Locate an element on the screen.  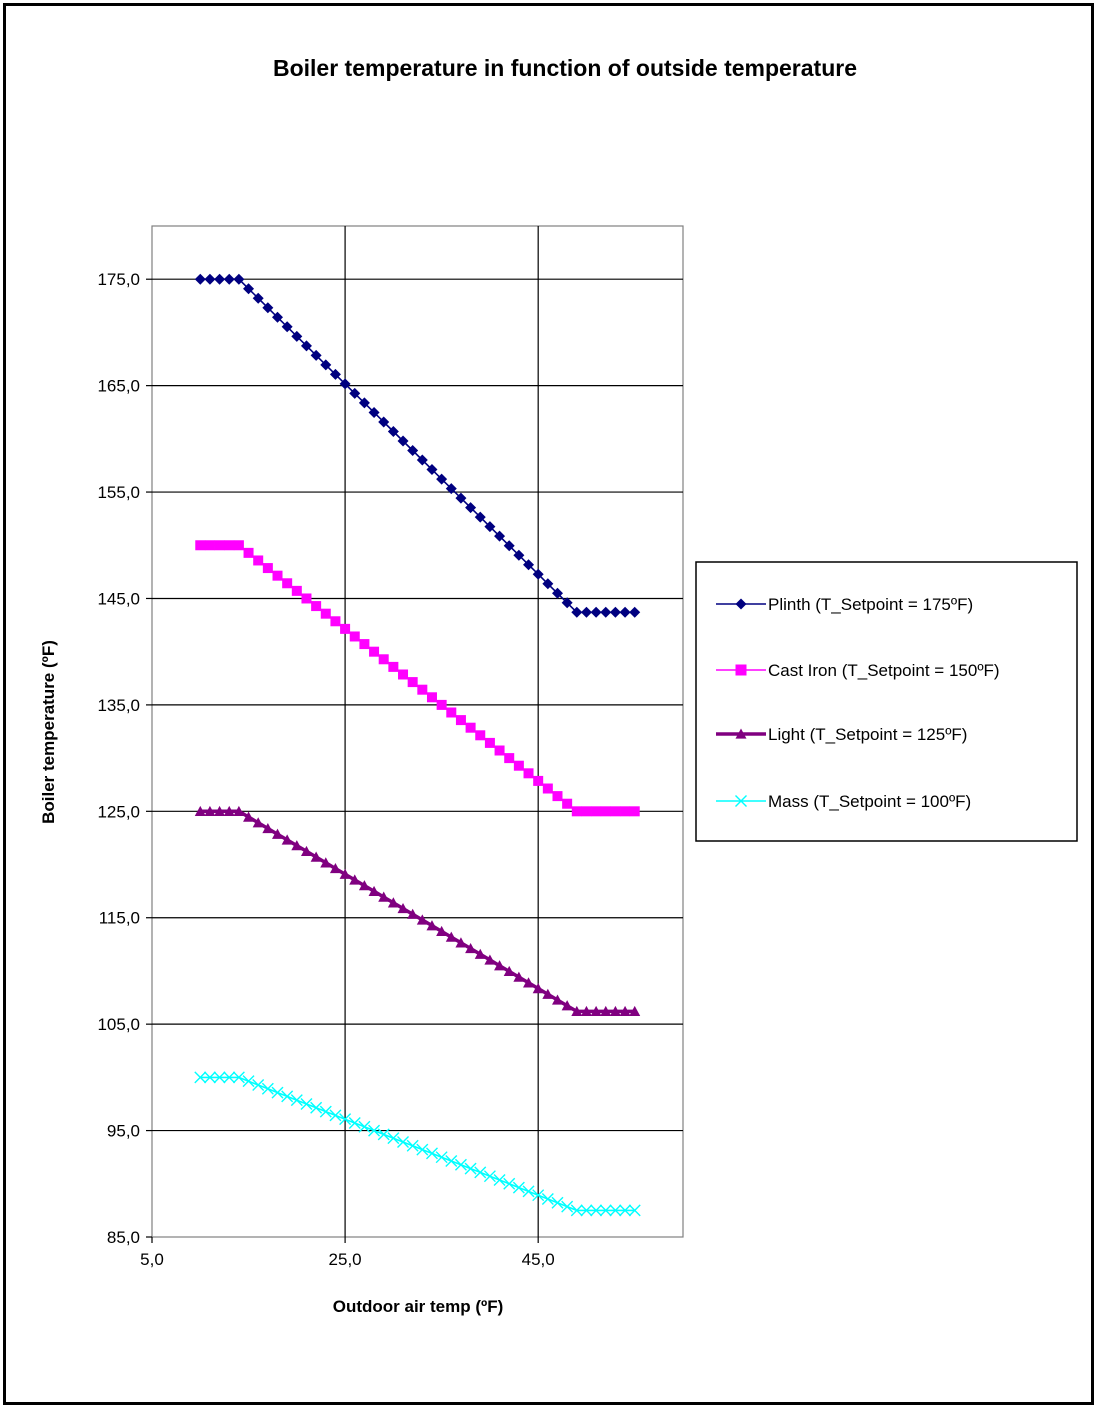
y-tick-label: 85,0 is located at coordinates (123, 1237).